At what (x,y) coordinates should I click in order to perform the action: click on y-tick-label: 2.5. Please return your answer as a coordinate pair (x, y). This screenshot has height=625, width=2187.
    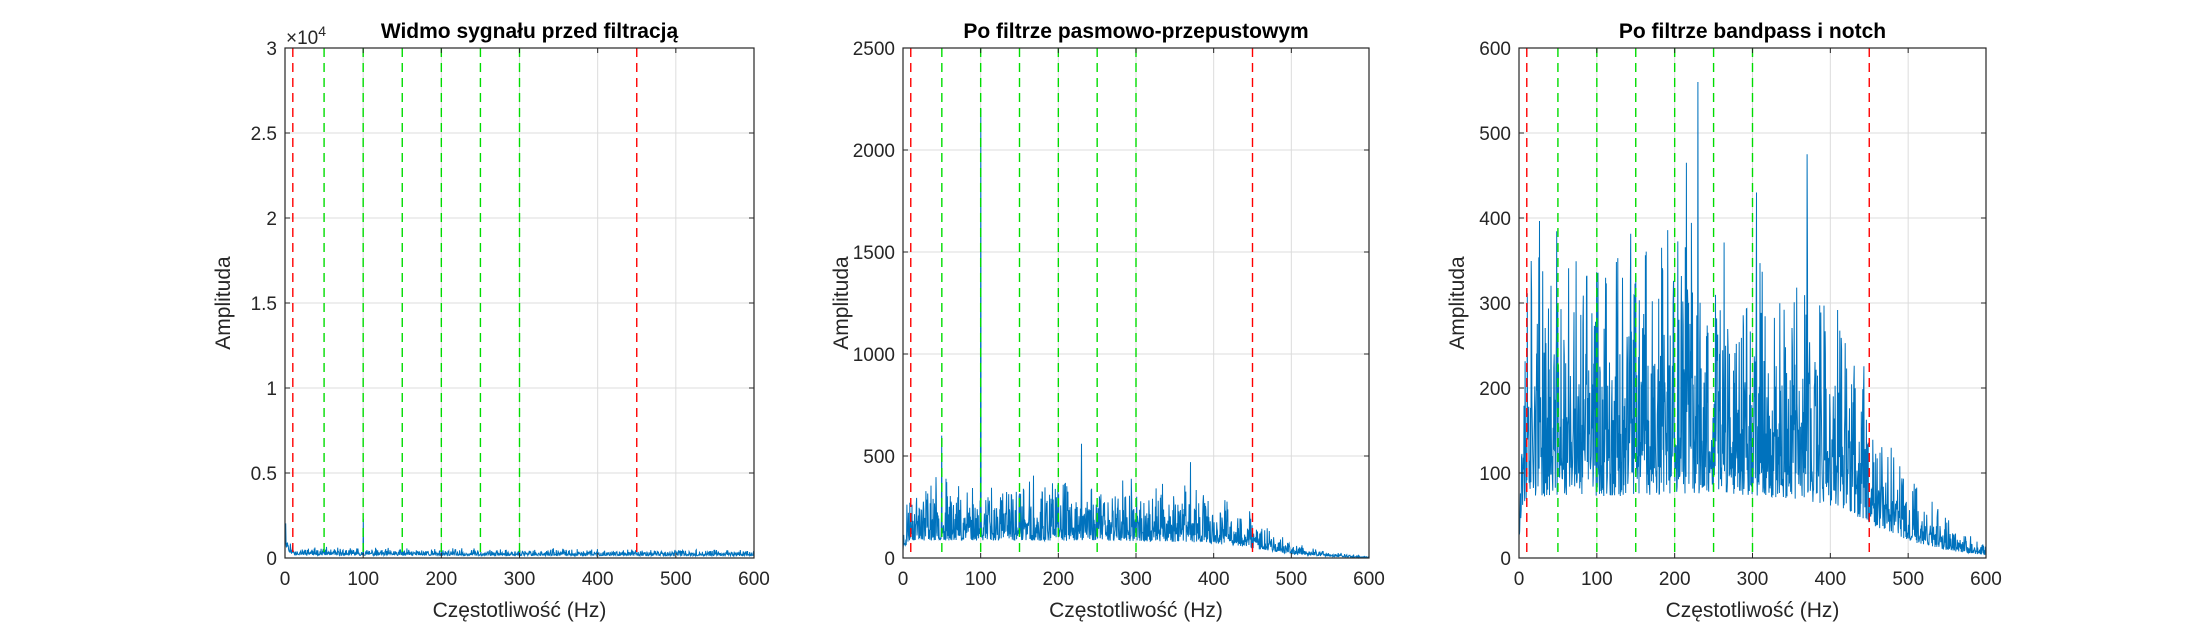
    Looking at the image, I should click on (264, 134).